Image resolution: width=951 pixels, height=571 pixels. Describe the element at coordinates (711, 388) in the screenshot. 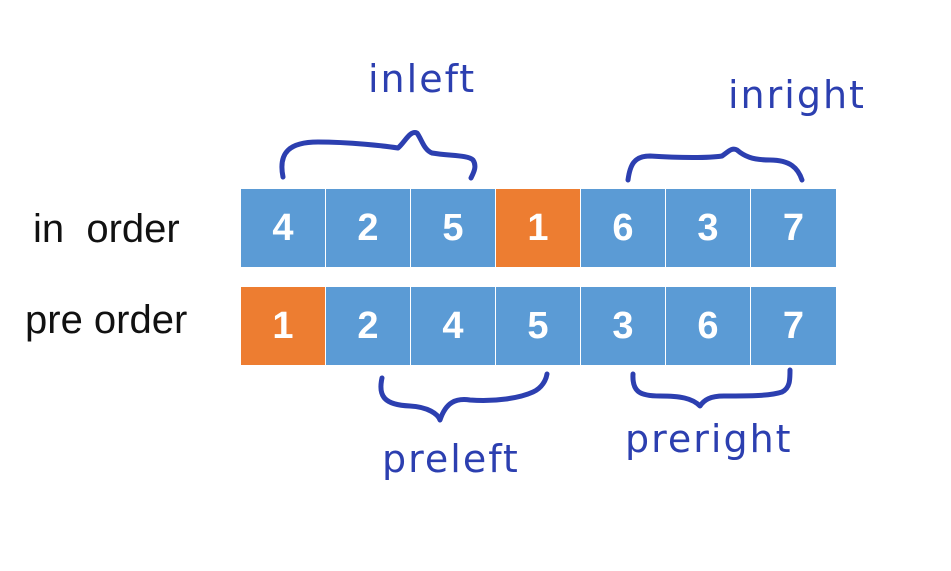

I see `preright-brace` at that location.